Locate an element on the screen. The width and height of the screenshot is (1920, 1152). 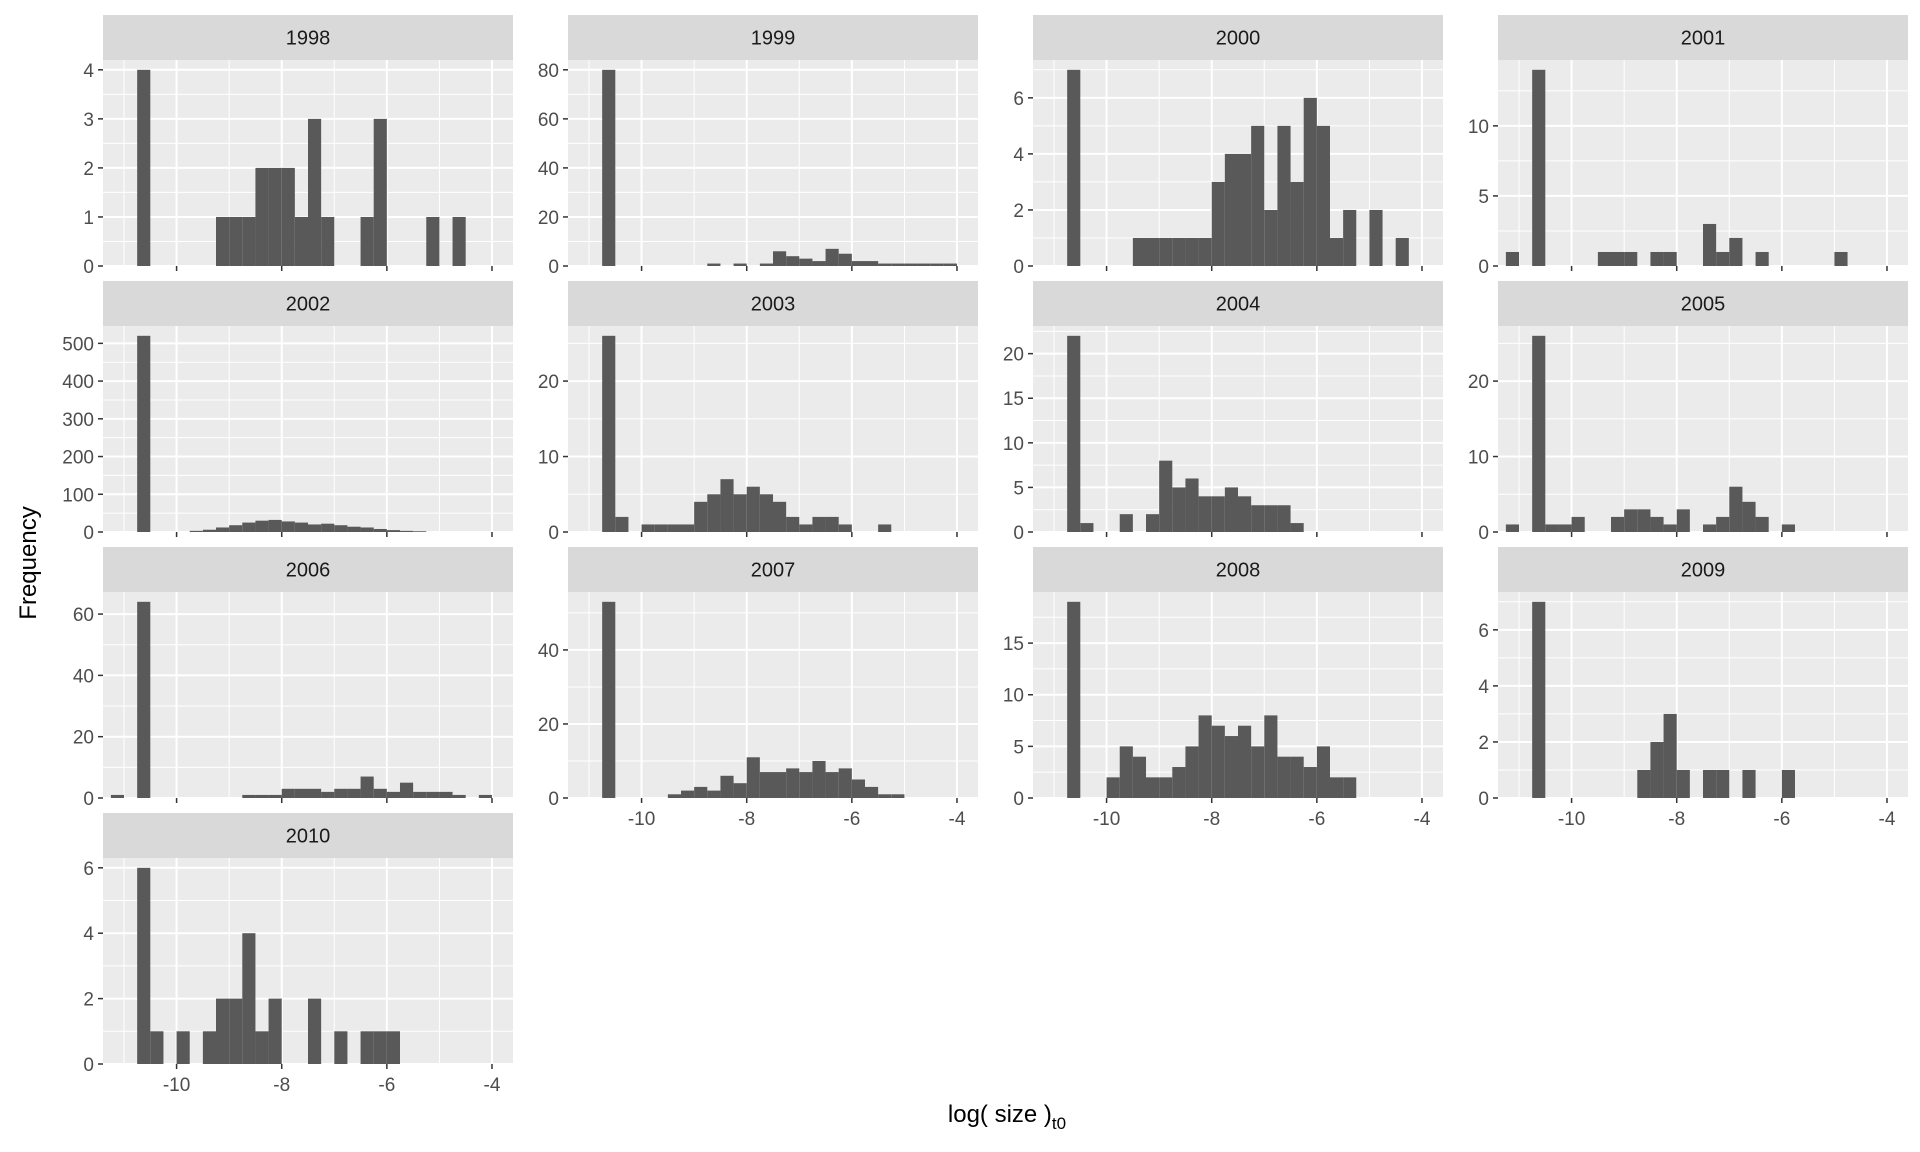
facet-strip-label: 2008 is located at coordinates (1238, 571).